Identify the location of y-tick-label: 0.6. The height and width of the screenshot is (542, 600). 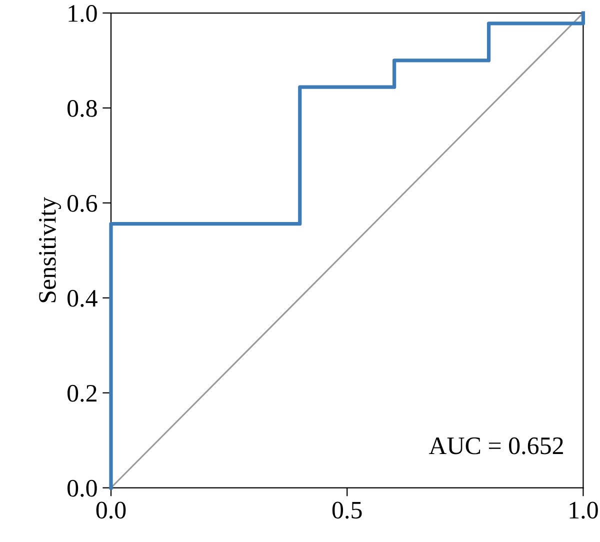
(83, 203).